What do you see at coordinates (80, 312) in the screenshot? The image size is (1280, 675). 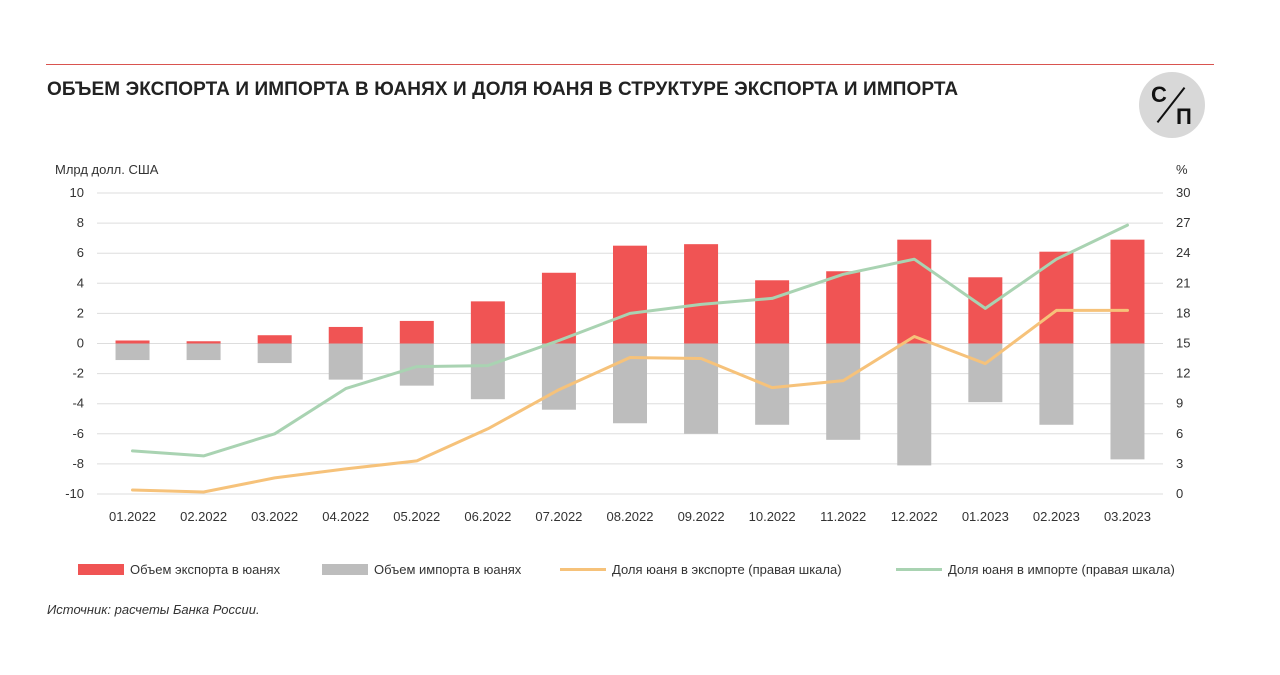 I see `y-tick-label: 2` at bounding box center [80, 312].